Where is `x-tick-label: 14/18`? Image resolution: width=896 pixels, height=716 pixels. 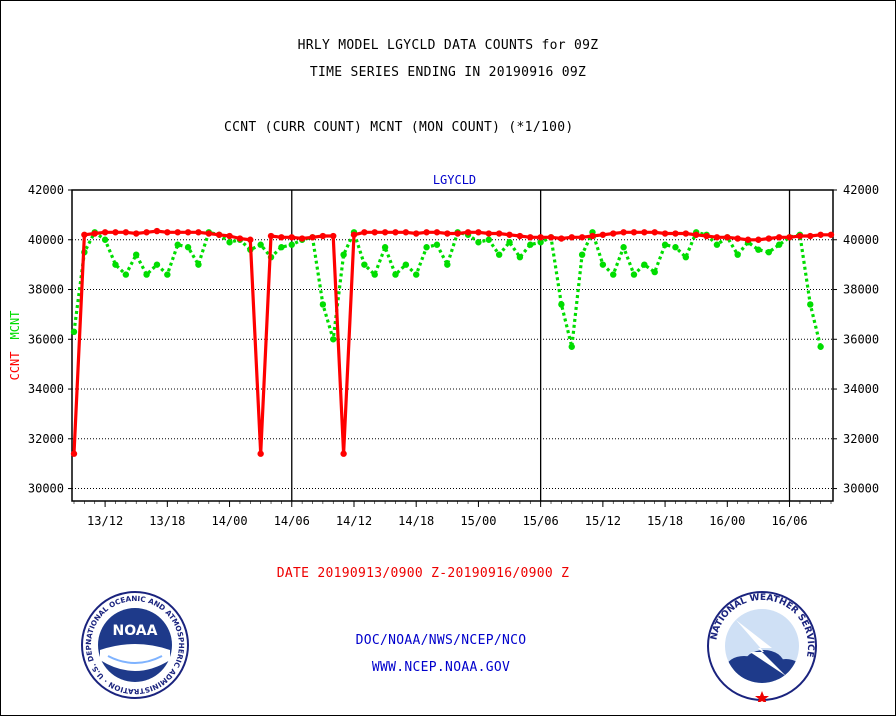
x-tick-label: 14/18 is located at coordinates (416, 521).